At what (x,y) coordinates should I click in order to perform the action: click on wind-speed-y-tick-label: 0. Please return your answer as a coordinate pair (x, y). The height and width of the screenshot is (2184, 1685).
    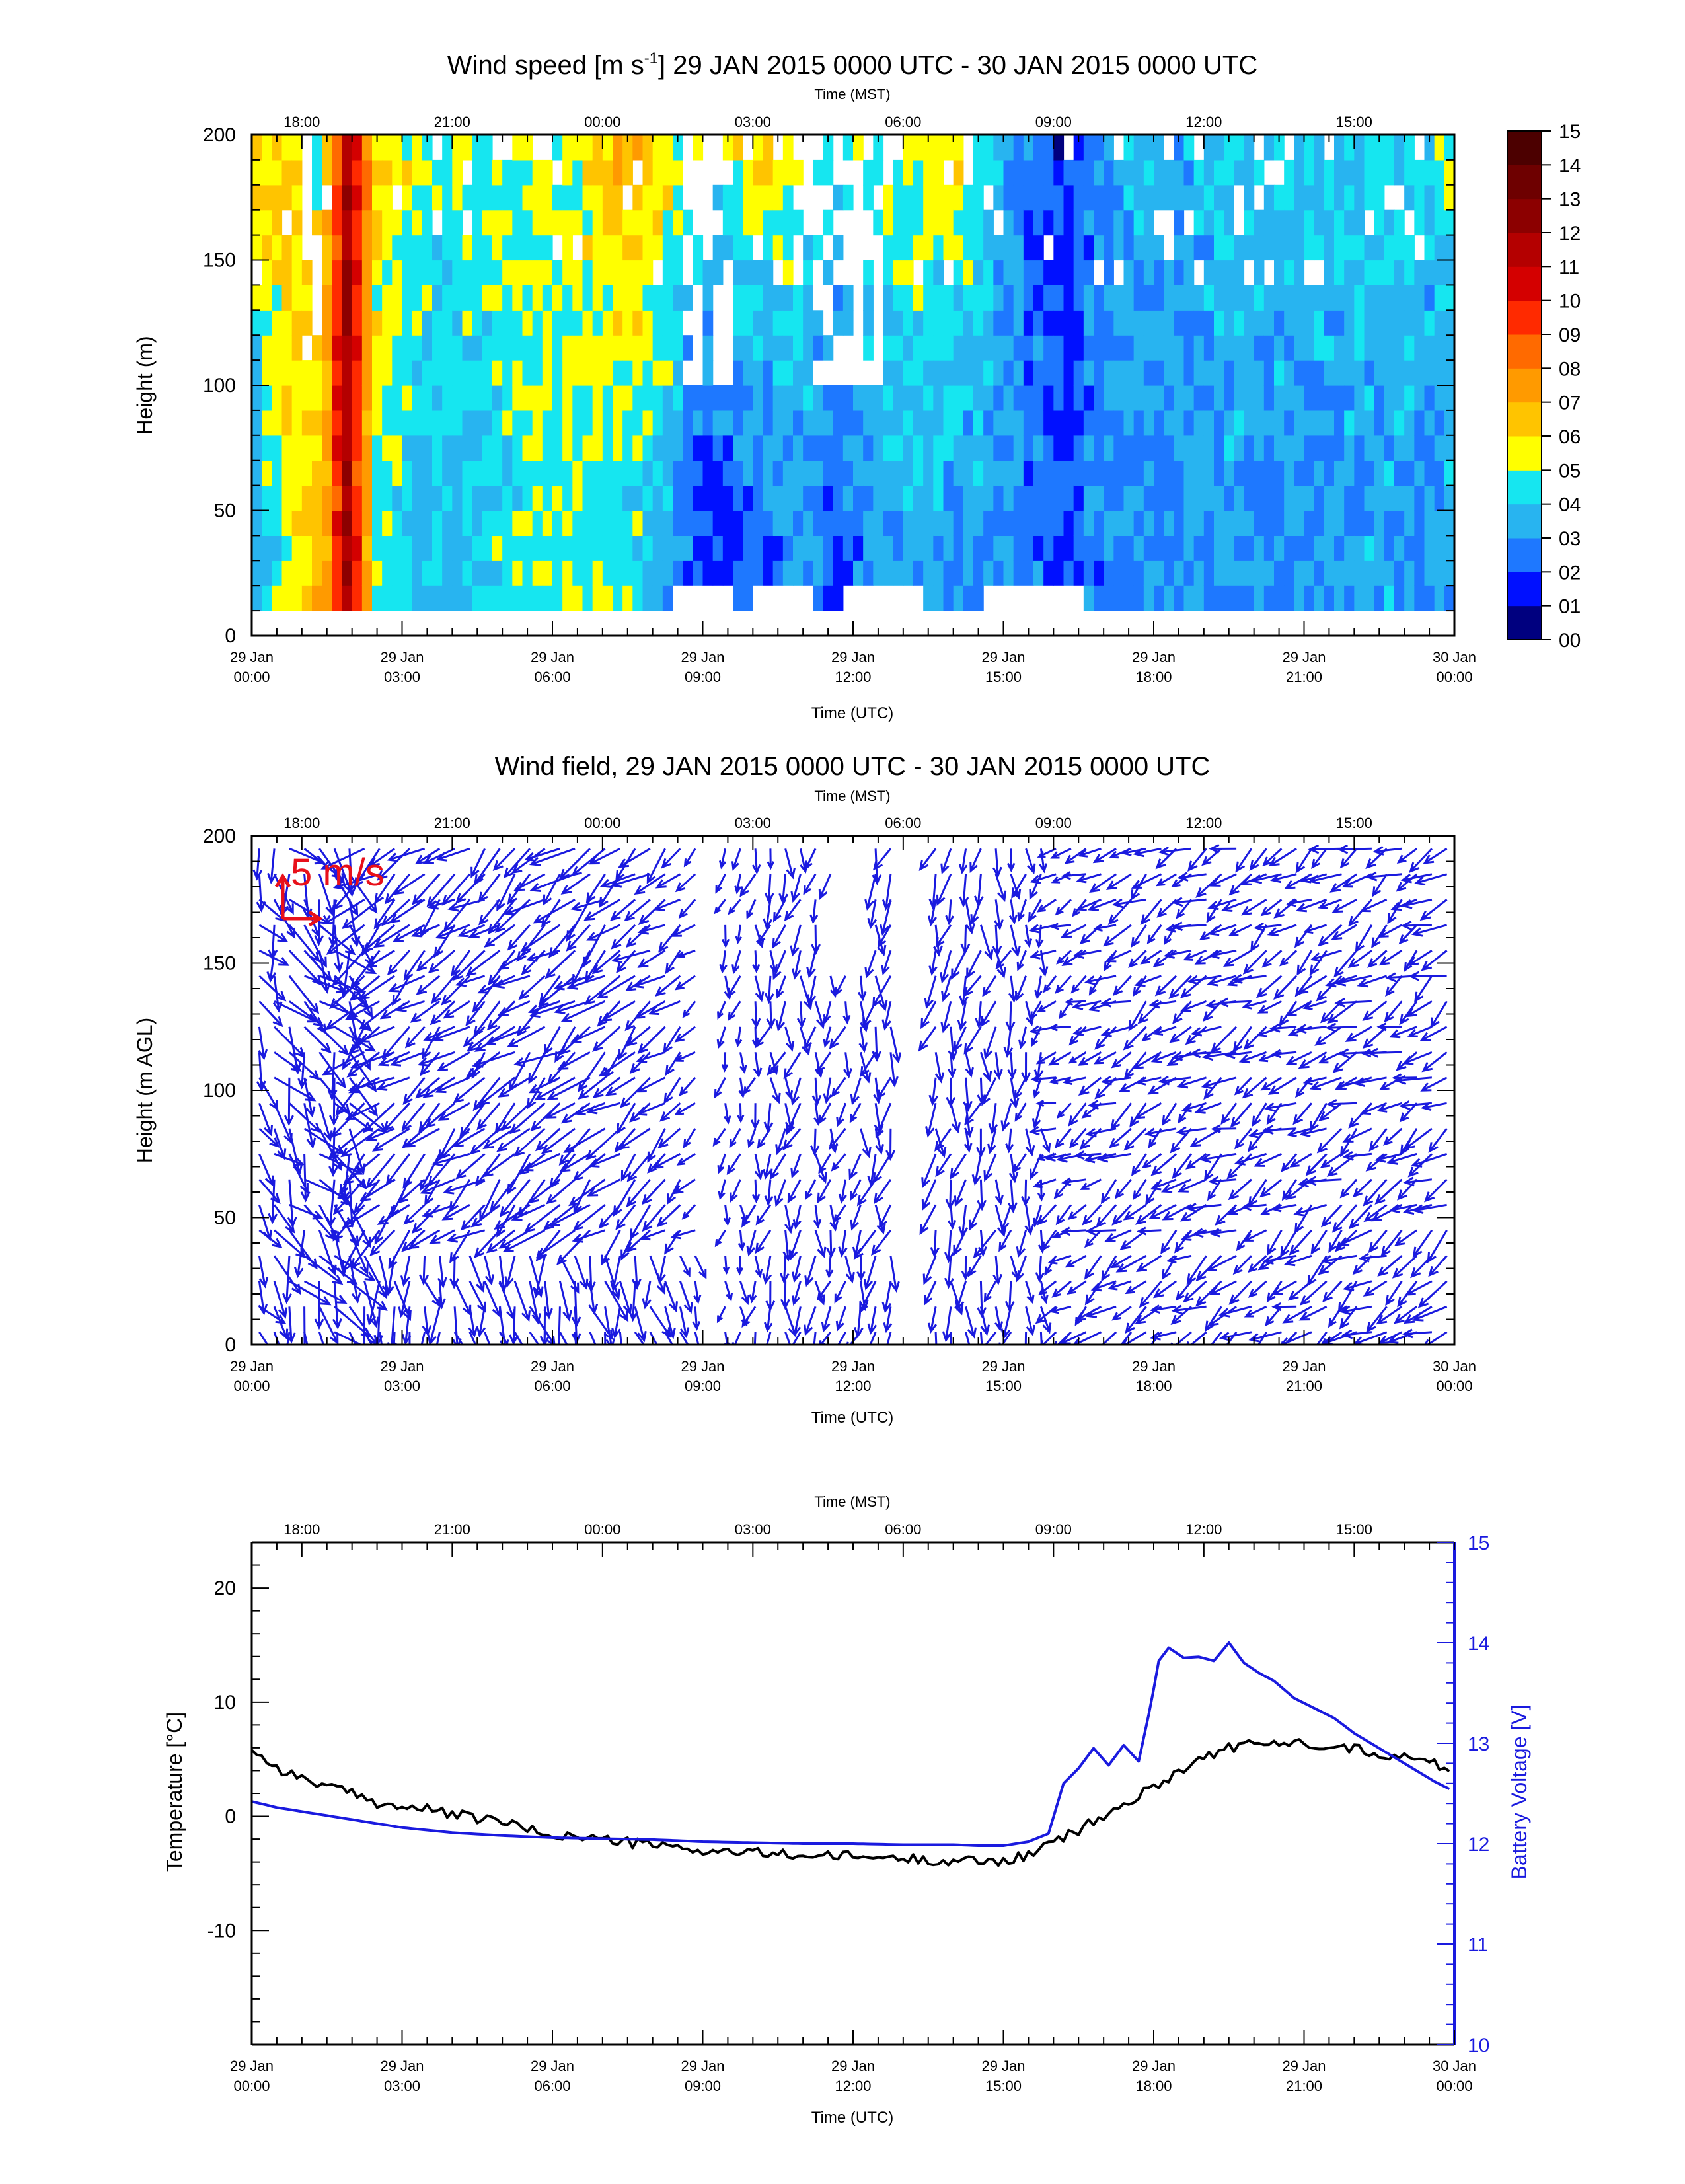
    Looking at the image, I should click on (231, 636).